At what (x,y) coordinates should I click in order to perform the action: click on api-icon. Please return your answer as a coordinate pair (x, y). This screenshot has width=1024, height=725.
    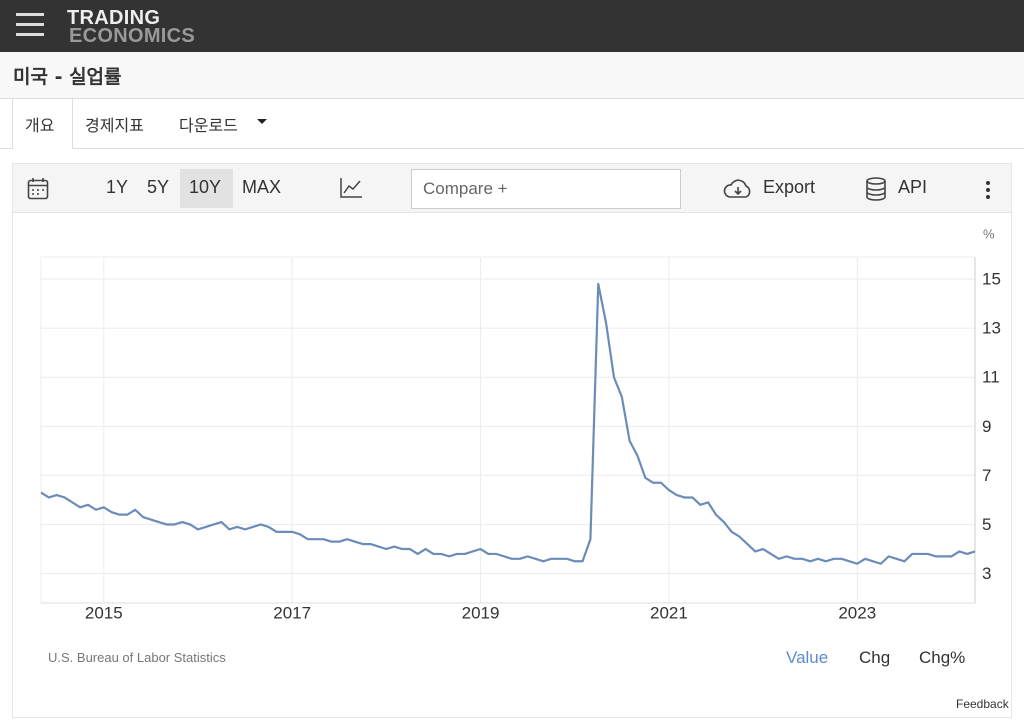
    Looking at the image, I should click on (876, 189).